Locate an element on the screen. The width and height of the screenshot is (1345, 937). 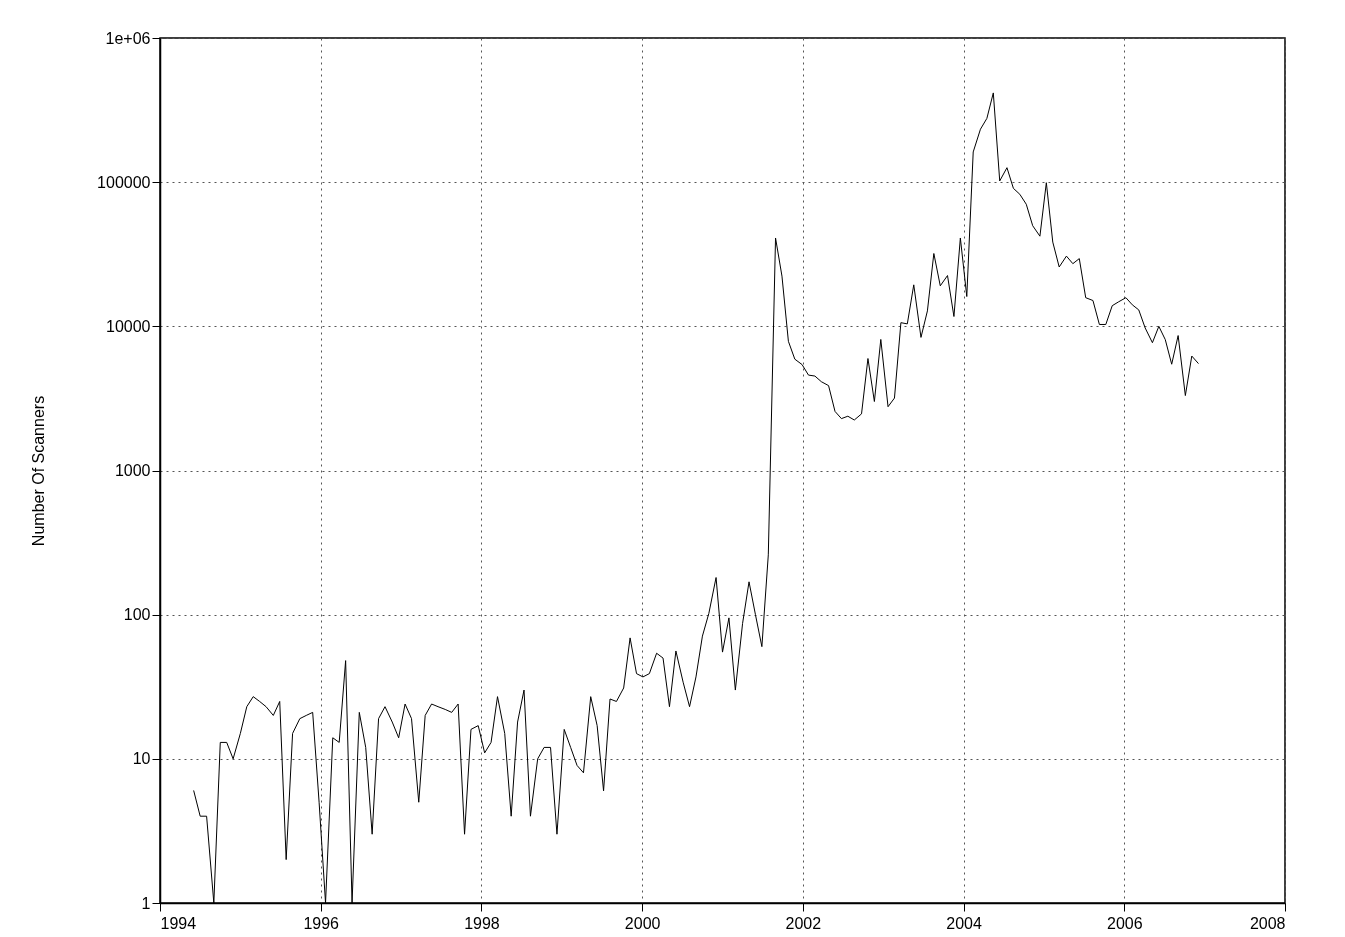
y-tick-label: 100000 is located at coordinates (124, 182).